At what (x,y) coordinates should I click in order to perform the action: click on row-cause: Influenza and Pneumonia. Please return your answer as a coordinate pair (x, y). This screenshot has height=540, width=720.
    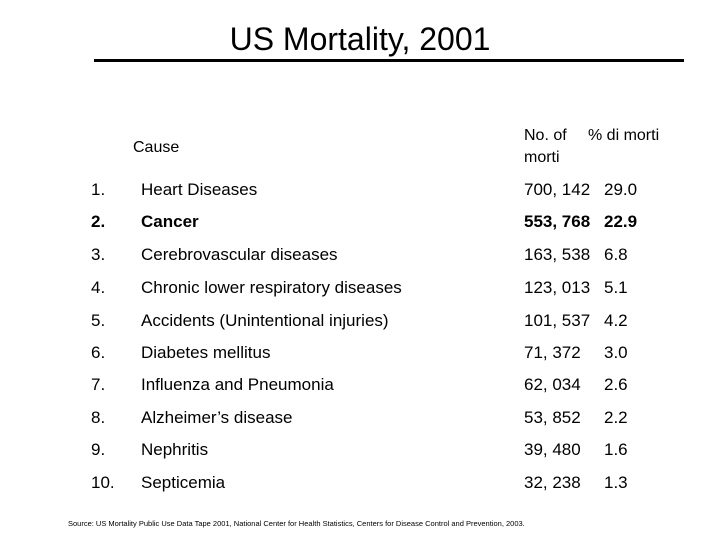
    Looking at the image, I should click on (237, 384).